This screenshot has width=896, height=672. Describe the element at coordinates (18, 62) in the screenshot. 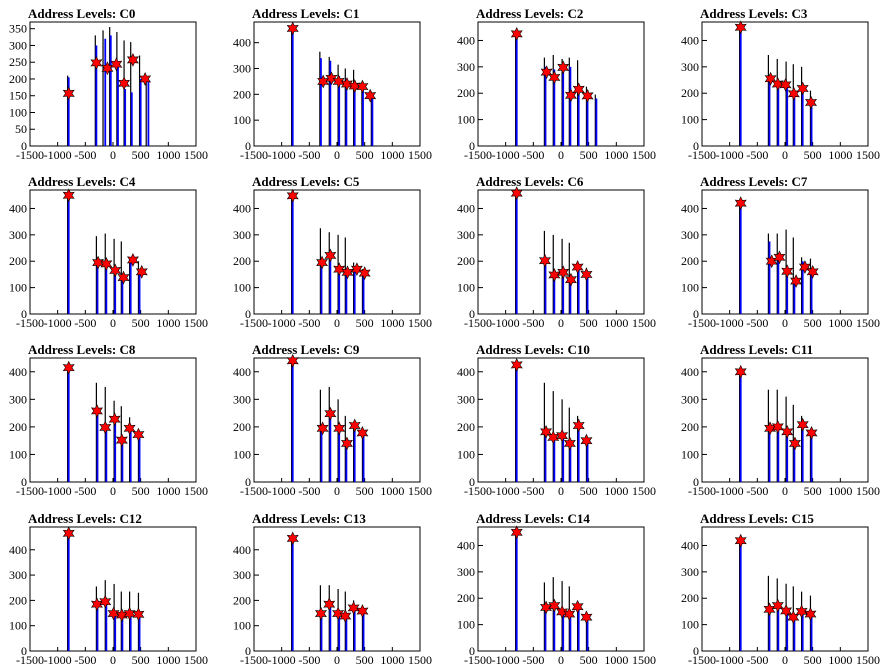

I see `y-tick-label: 250` at that location.